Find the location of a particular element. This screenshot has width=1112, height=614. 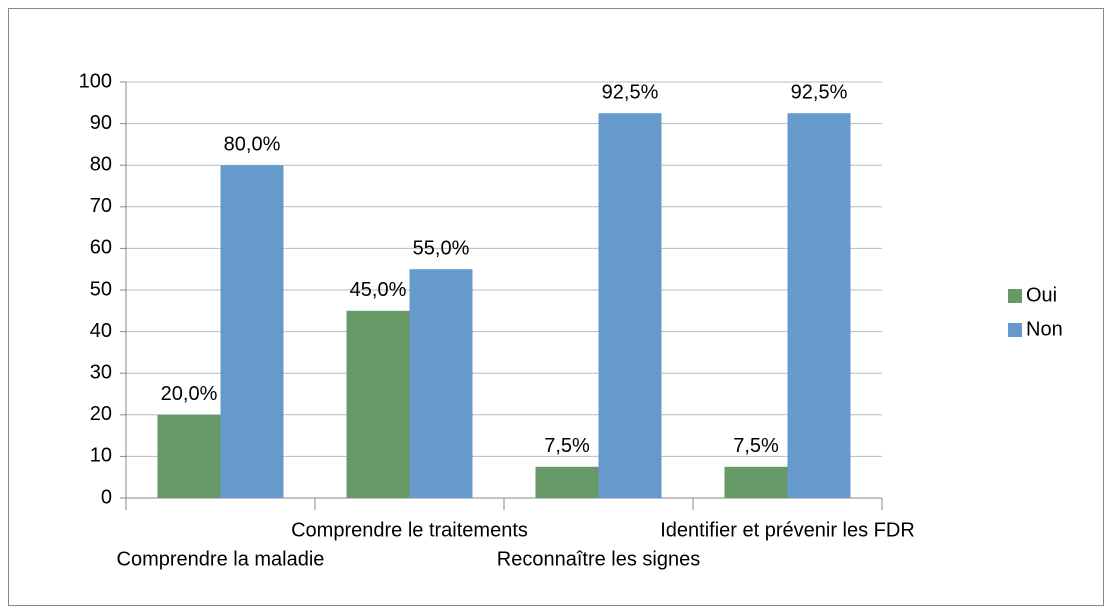

y-tick-label: 80 is located at coordinates (101, 164).